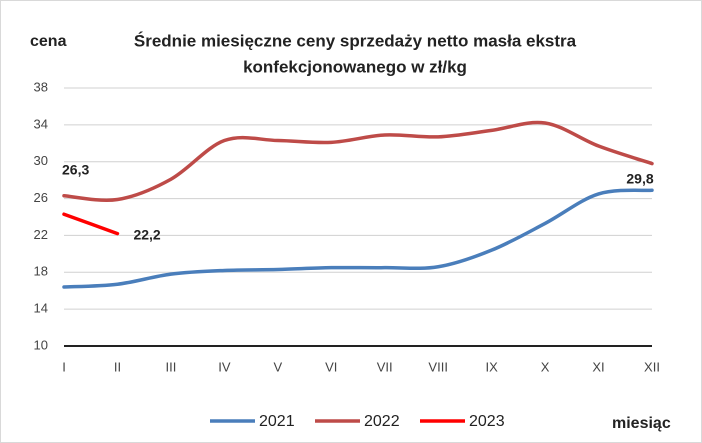  Describe the element at coordinates (438, 366) in the screenshot. I see `x-tick-label: VIII` at that location.